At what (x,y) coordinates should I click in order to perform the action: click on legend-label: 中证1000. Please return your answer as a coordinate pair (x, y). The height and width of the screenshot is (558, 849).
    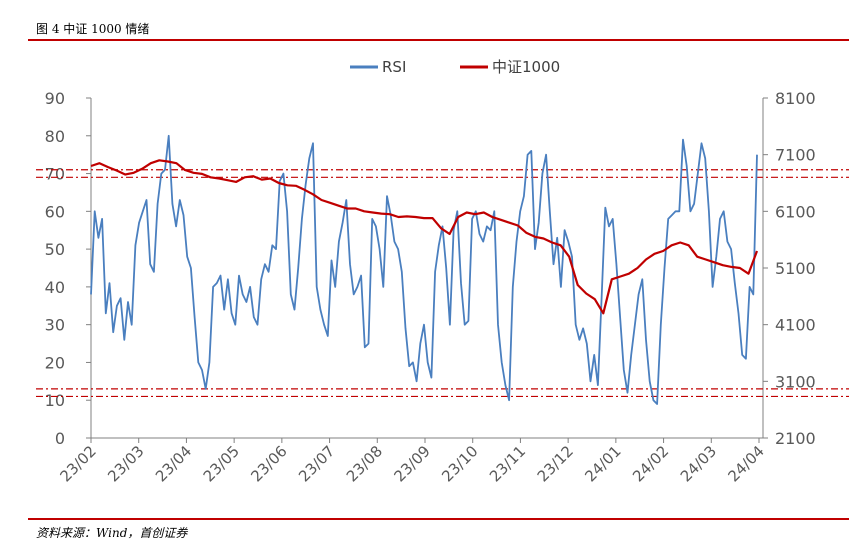
    Looking at the image, I should click on (526, 67).